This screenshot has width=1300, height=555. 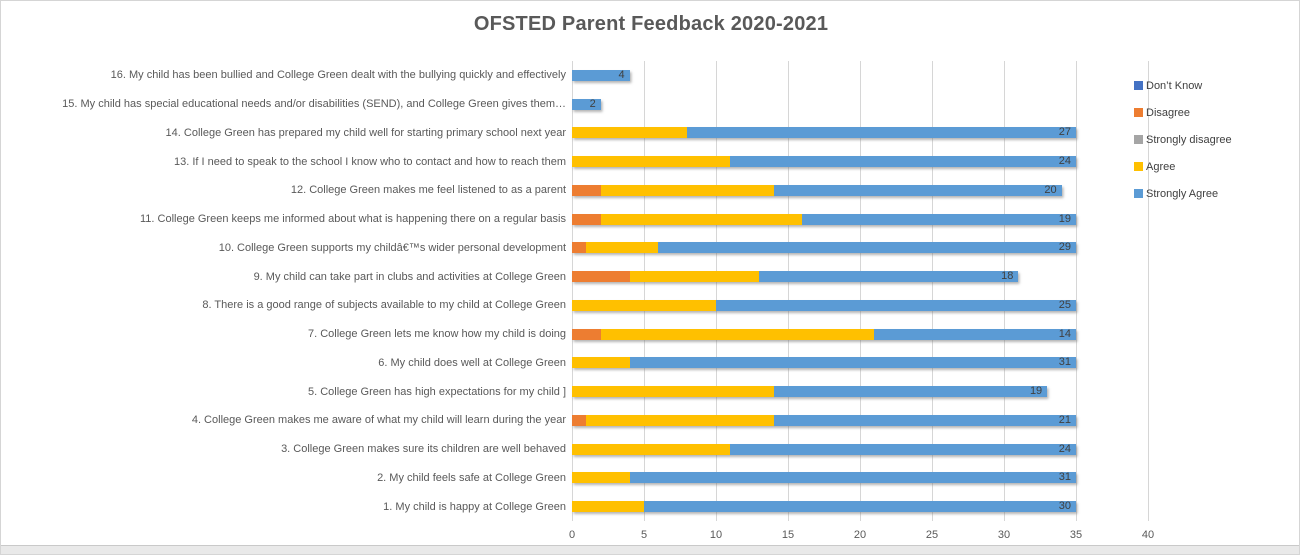 What do you see at coordinates (1064, 304) in the screenshot?
I see `bar-data-label: 25` at bounding box center [1064, 304].